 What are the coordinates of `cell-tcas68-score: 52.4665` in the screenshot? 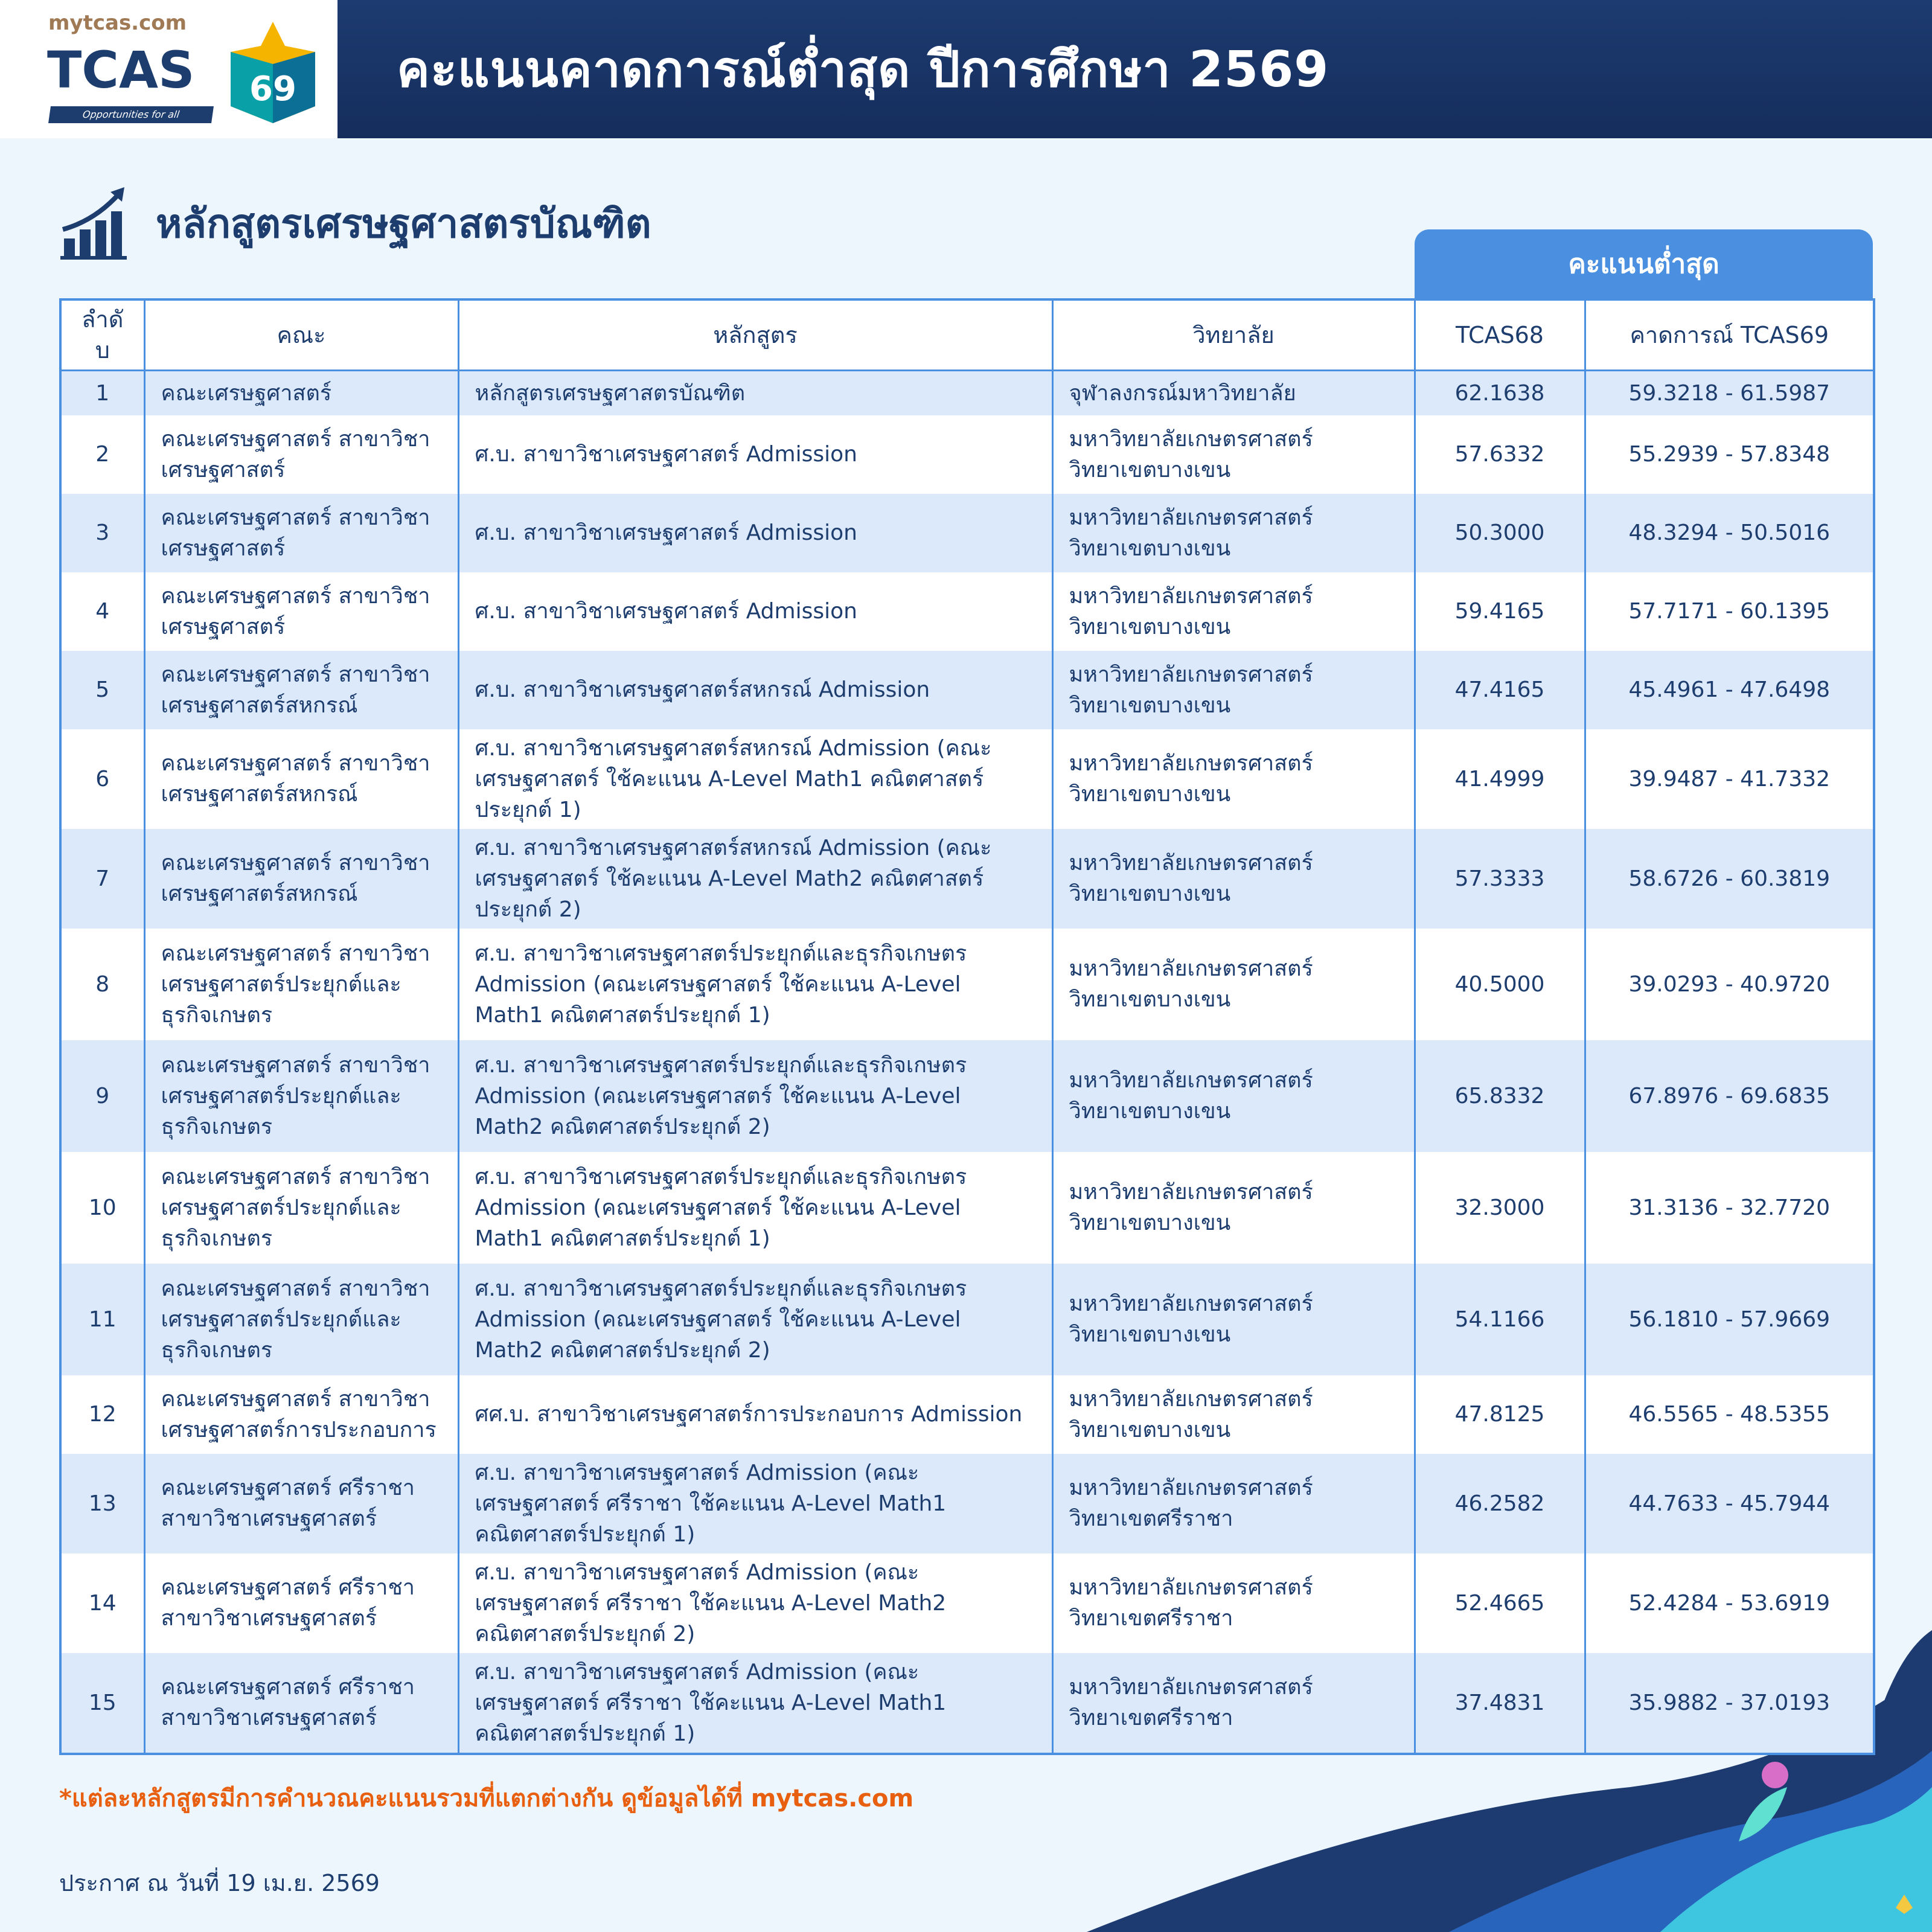 It's located at (1499, 1603).